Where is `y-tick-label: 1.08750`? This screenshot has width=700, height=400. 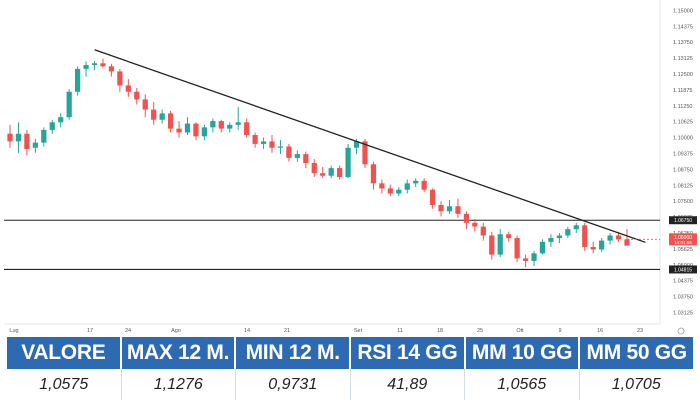
y-tick-label: 1.08750 is located at coordinates (683, 170).